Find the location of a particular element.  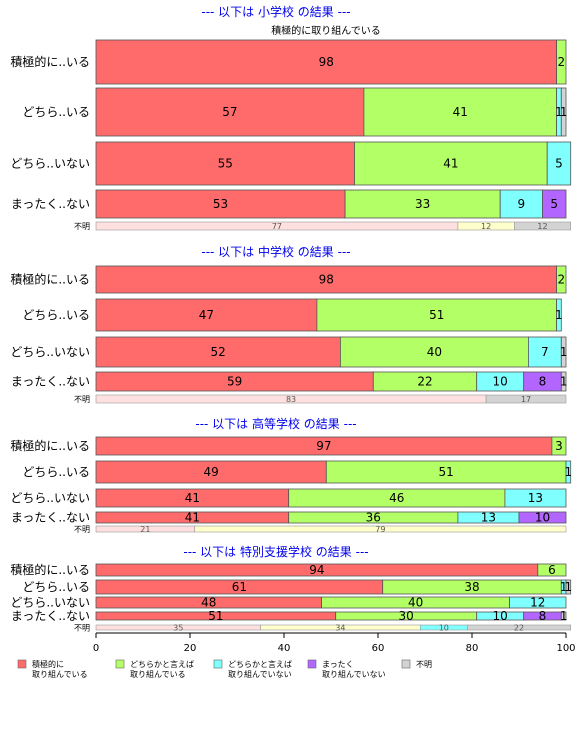

data-label: 47 is located at coordinates (206, 315).